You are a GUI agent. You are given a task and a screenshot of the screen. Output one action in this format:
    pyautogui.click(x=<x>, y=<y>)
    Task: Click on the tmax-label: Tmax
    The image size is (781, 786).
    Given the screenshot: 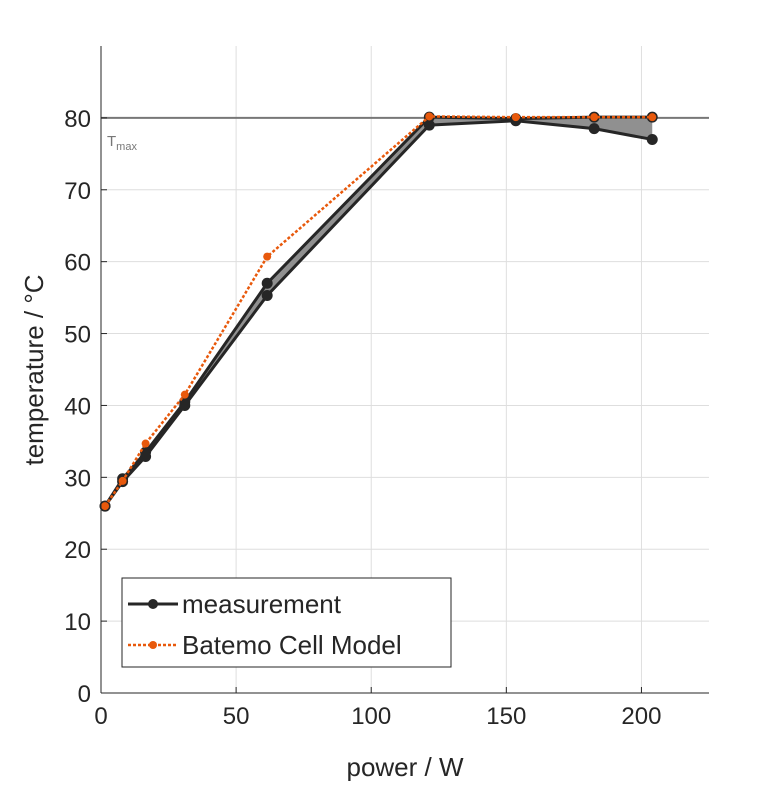 What is the action you would take?
    pyautogui.click(x=122, y=143)
    